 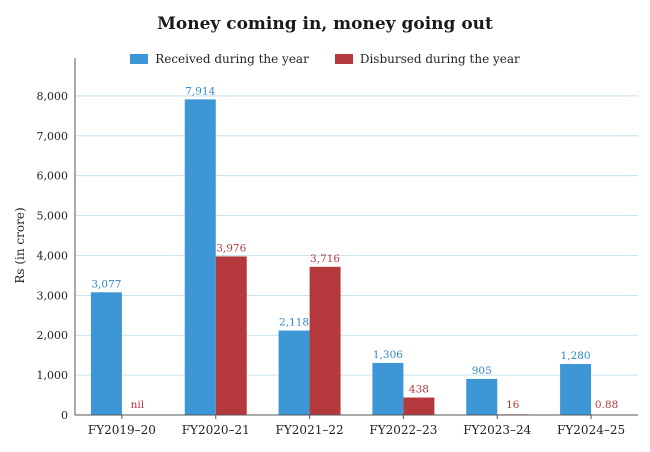 I want to click on y-tick-label: 7,000, so click(x=53, y=136).